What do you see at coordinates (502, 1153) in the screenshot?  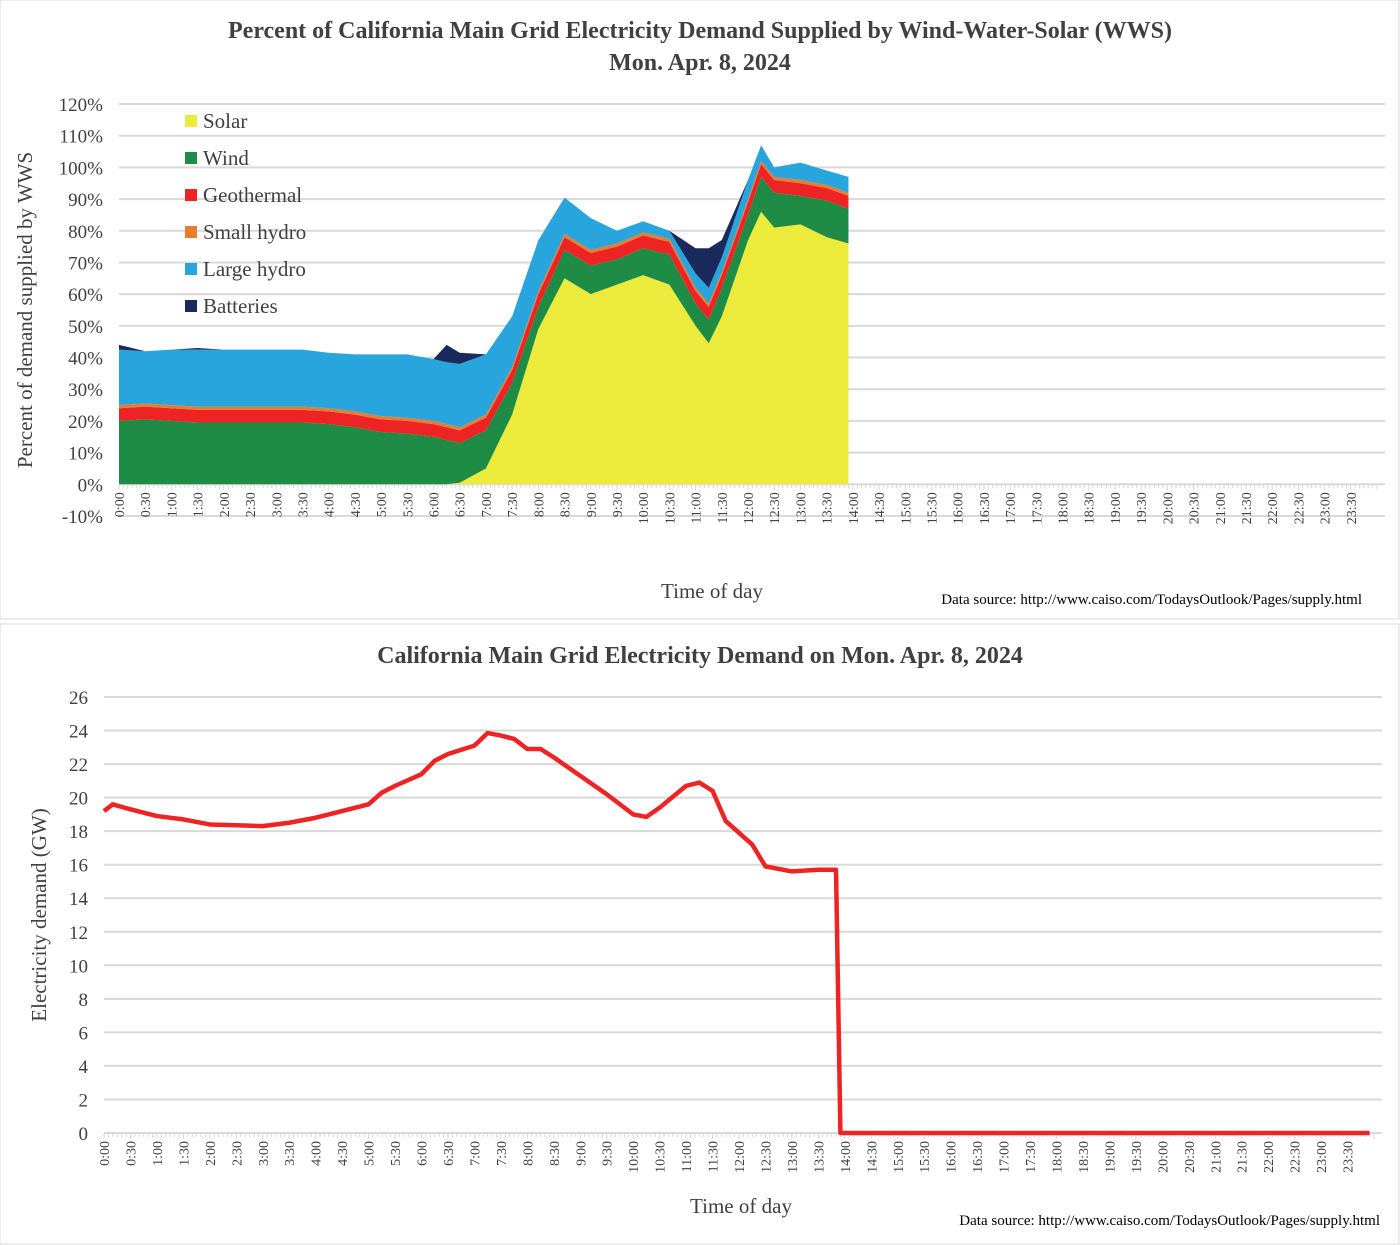 I see `x-tick-label: 7:30` at bounding box center [502, 1153].